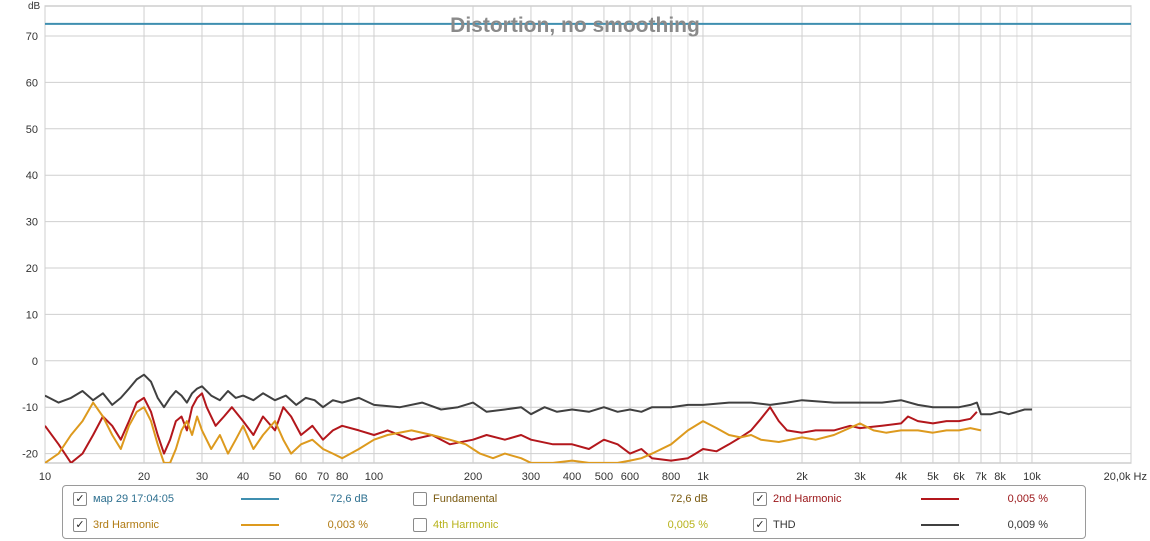 The image size is (1150, 541). Describe the element at coordinates (347, 525) in the screenshot. I see `legend-value-3rd-harmonic: 0,003 %` at that location.